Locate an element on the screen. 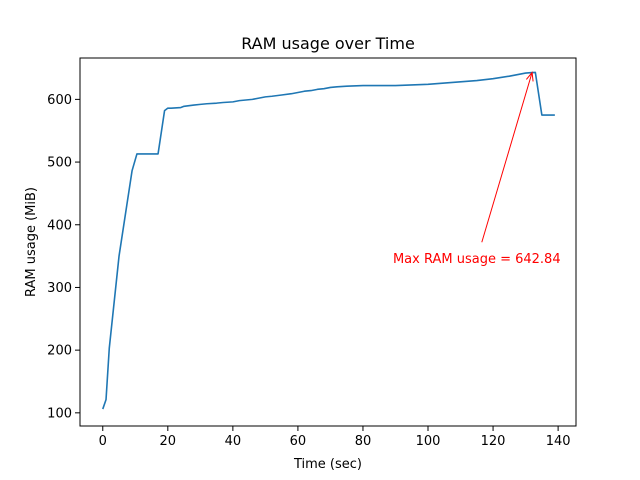  annotation-arrow-head is located at coordinates (529, 76).